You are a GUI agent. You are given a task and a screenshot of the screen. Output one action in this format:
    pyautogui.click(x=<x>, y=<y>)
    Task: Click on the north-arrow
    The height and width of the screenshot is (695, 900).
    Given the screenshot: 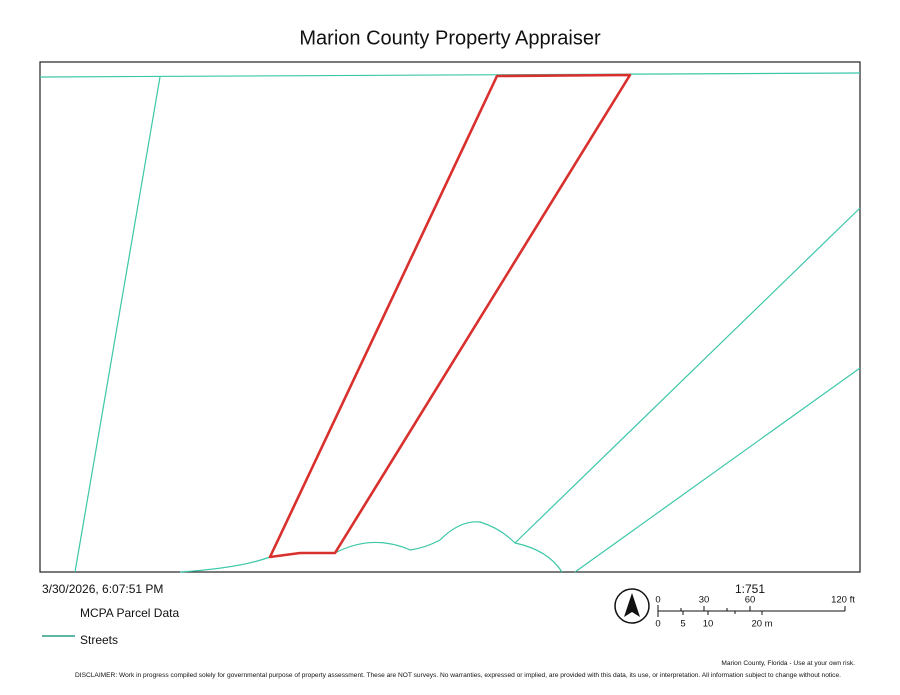 What is the action you would take?
    pyautogui.click(x=632, y=606)
    